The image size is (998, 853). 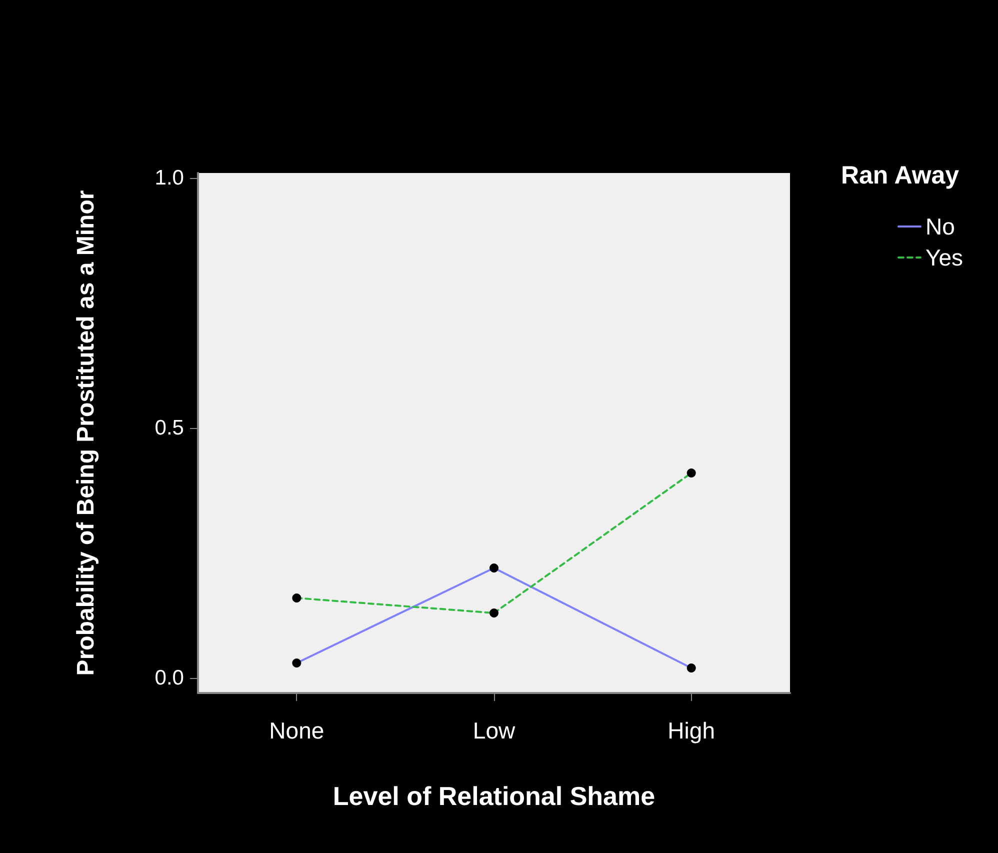 I want to click on x-tick-label: Low, so click(x=494, y=731).